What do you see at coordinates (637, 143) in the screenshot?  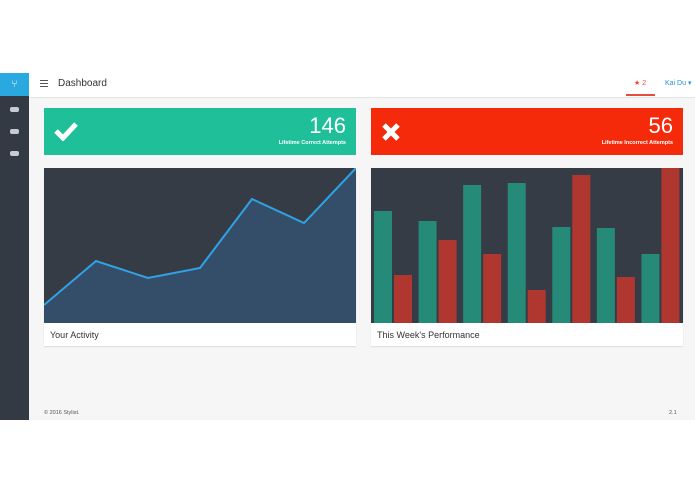 I see `card-label: Lifetime Incorrect Attempts` at bounding box center [637, 143].